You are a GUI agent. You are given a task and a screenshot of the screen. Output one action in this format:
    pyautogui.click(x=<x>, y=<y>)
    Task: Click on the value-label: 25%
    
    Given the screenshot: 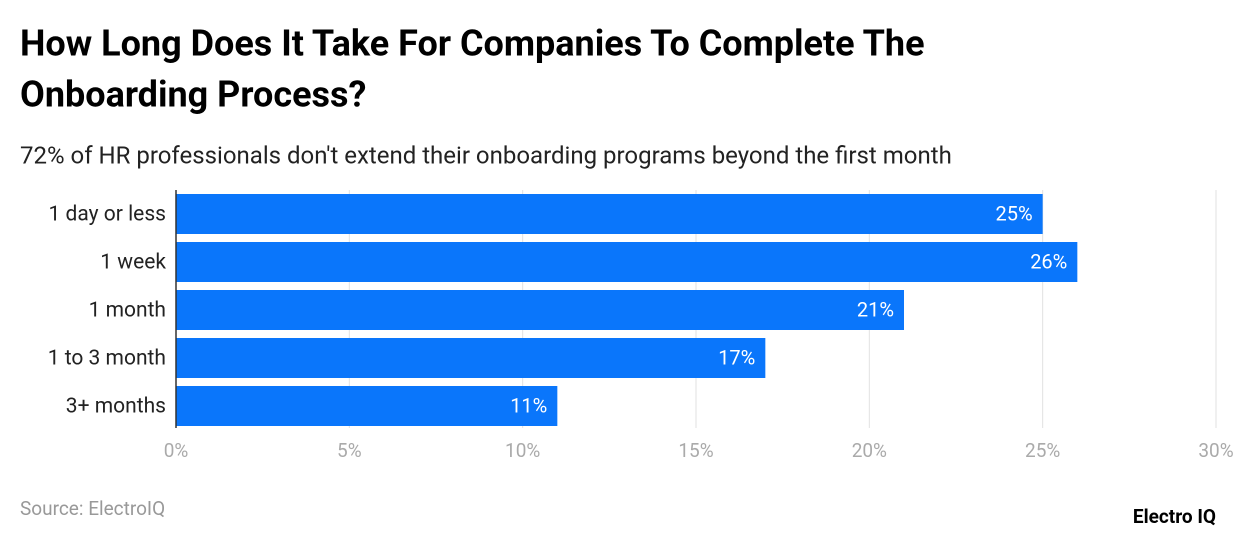 What is the action you would take?
    pyautogui.click(x=1014, y=213)
    